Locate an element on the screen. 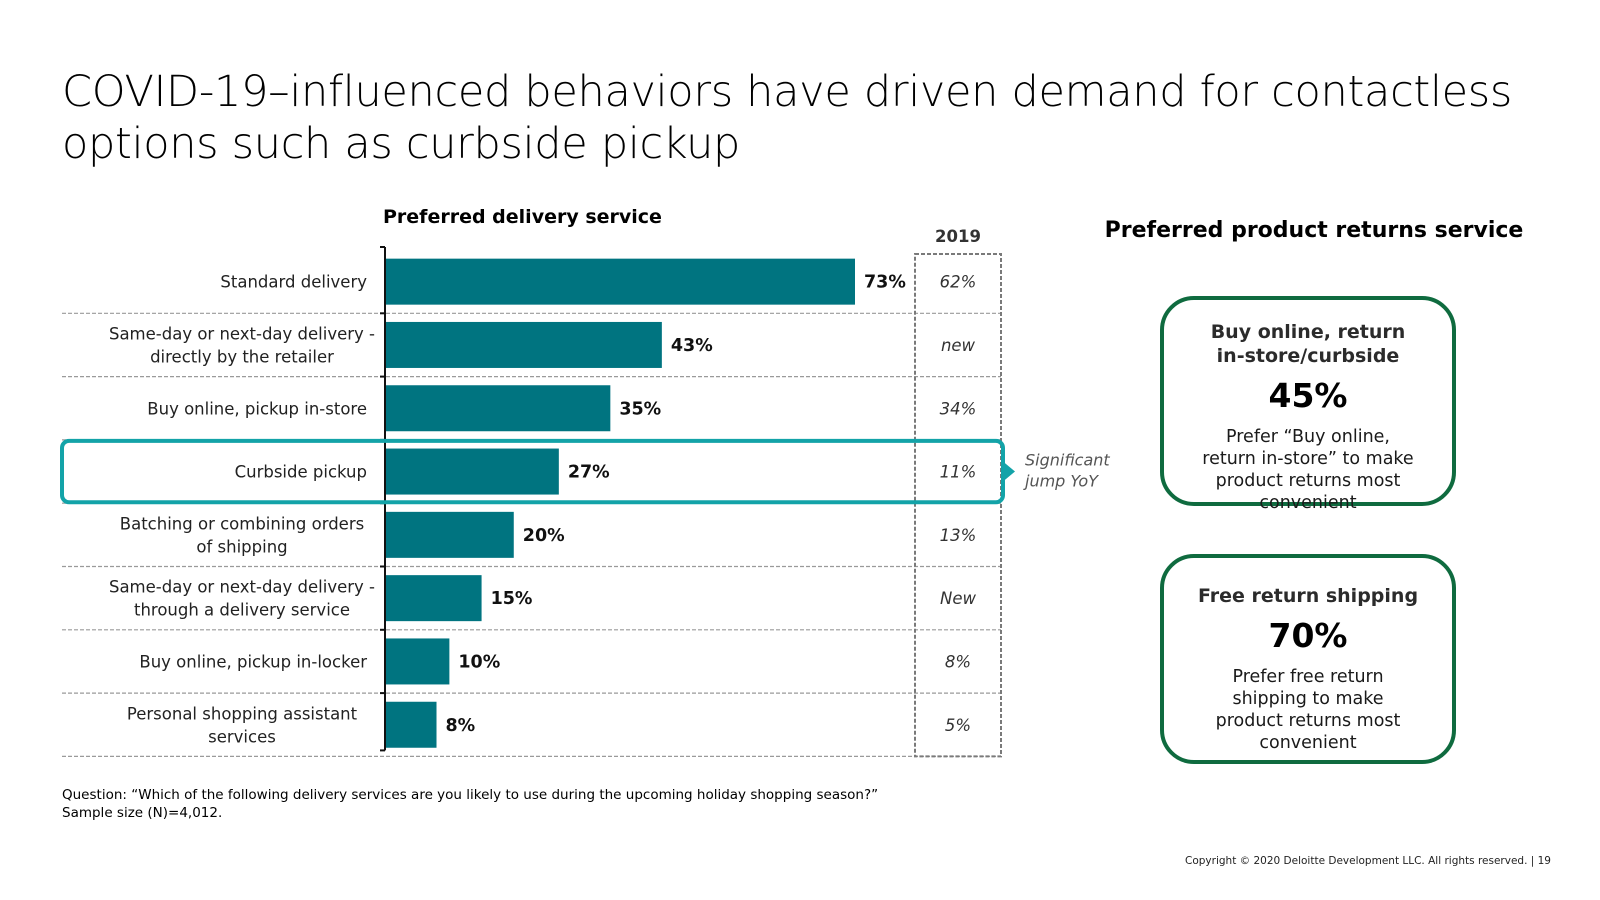 The width and height of the screenshot is (1600, 900). comparison-value: 62% is located at coordinates (958, 282).